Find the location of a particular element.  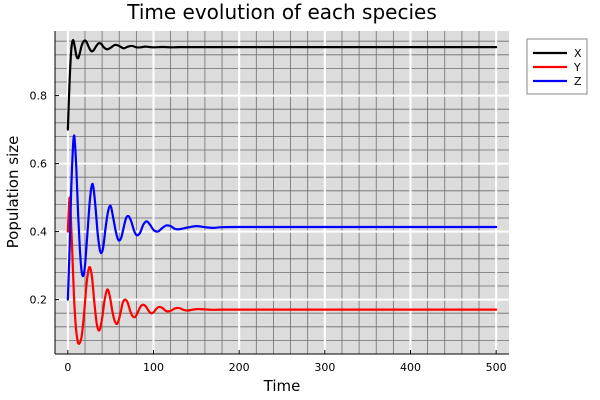

legend-label-y: Y is located at coordinates (577, 67).